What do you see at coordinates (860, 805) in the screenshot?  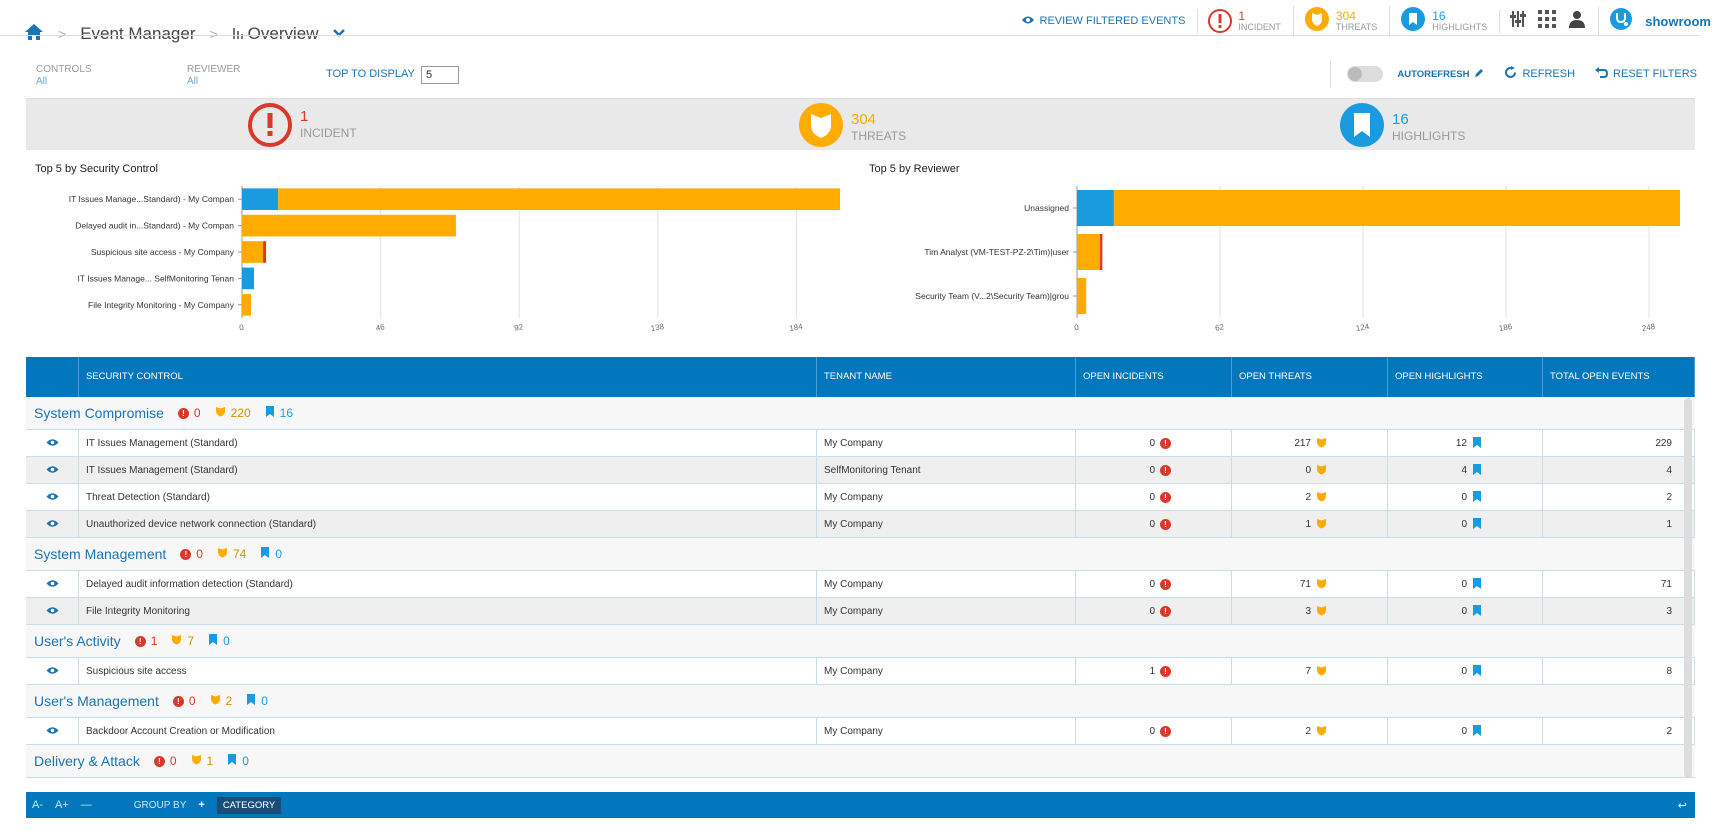 I see `footer-bar: A- A+ — GROUP BY + CATEGORY ↩` at bounding box center [860, 805].